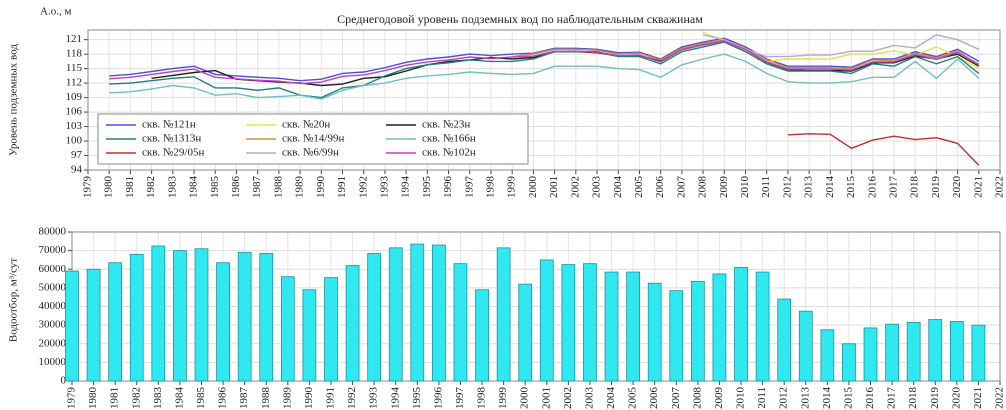 The width and height of the screenshot is (1006, 410). Describe the element at coordinates (169, 125) in the screenshot. I see `legend-label: скв. №121н` at that location.